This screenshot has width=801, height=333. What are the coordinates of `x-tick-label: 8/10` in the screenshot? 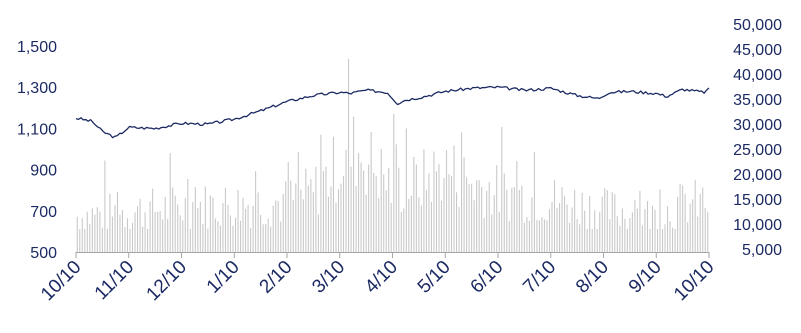 It's located at (592, 277).